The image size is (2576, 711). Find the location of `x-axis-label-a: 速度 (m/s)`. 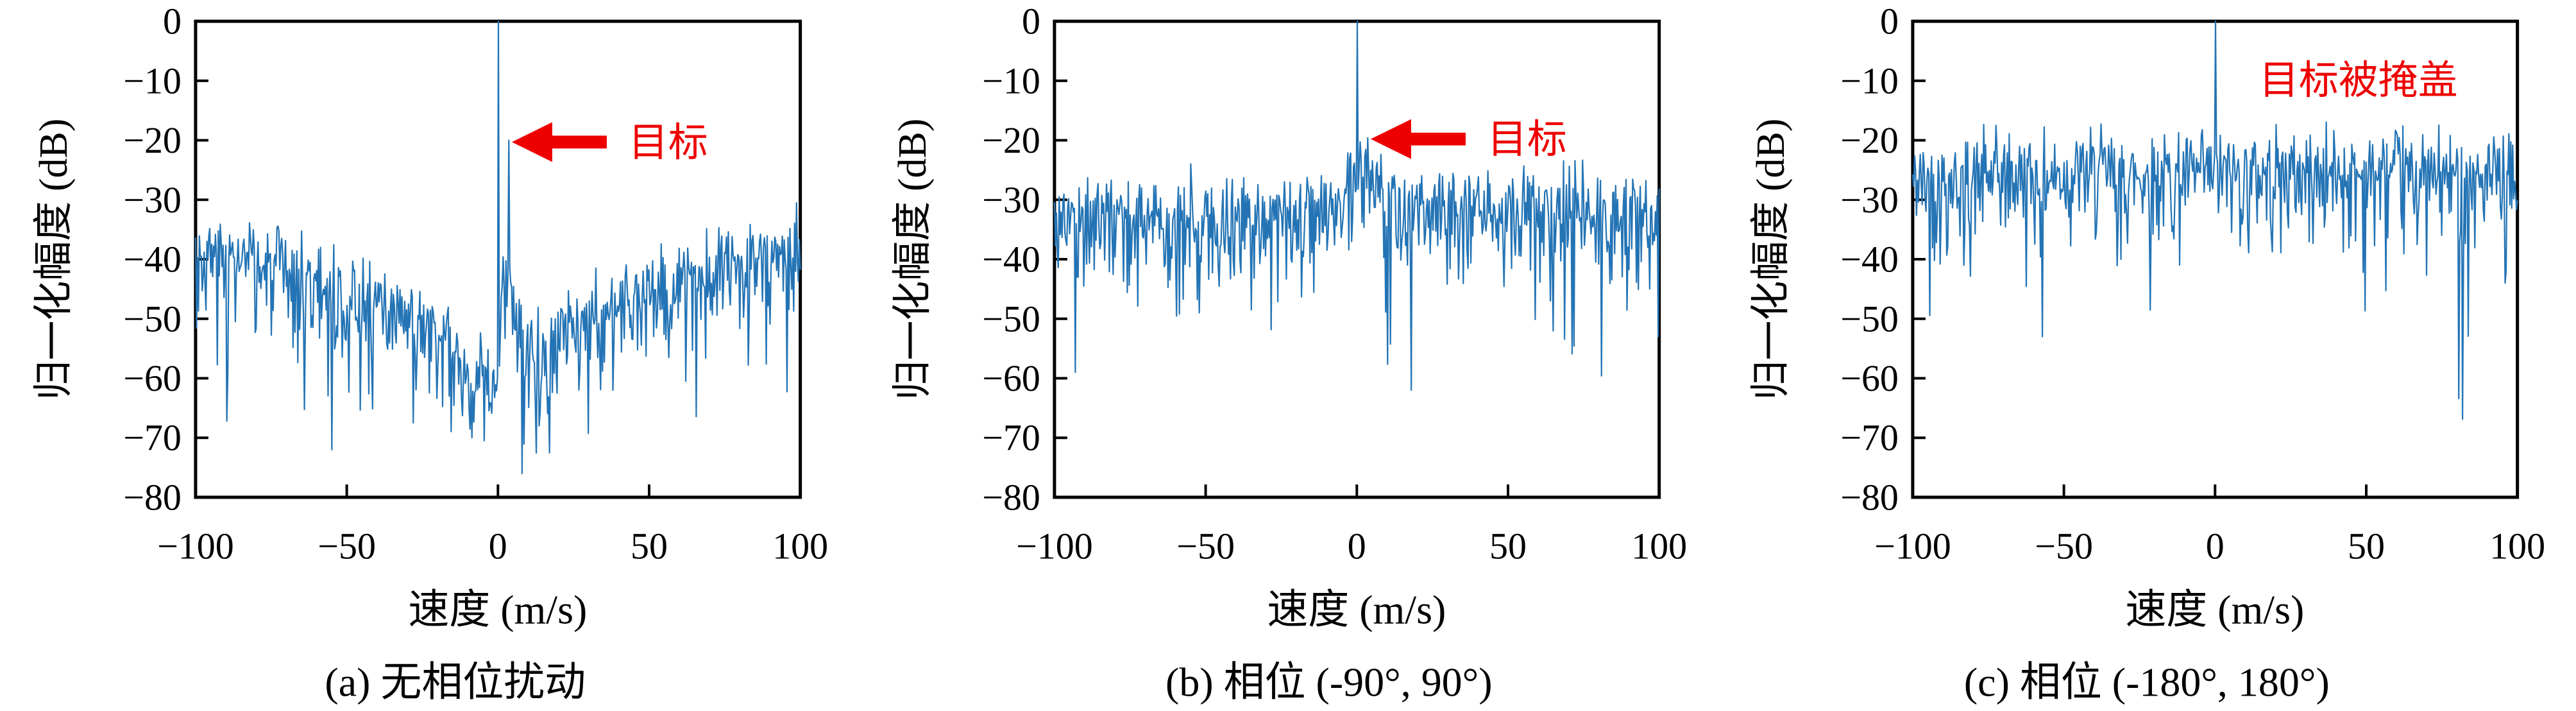

x-axis-label-a: 速度 (m/s) is located at coordinates (497, 609).